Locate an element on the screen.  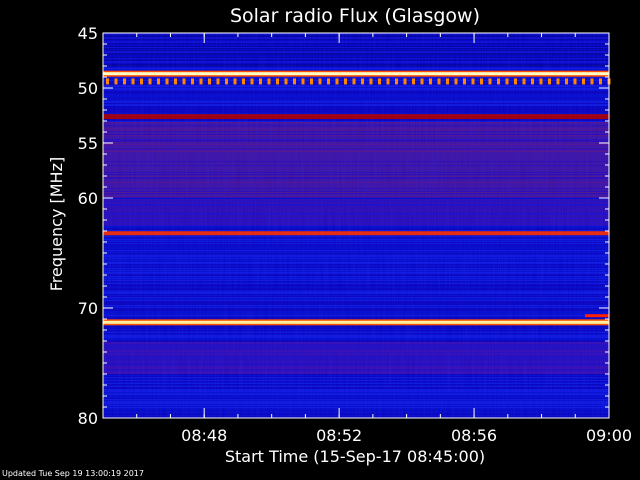
y-tick-label: 70 is located at coordinates (88, 308).